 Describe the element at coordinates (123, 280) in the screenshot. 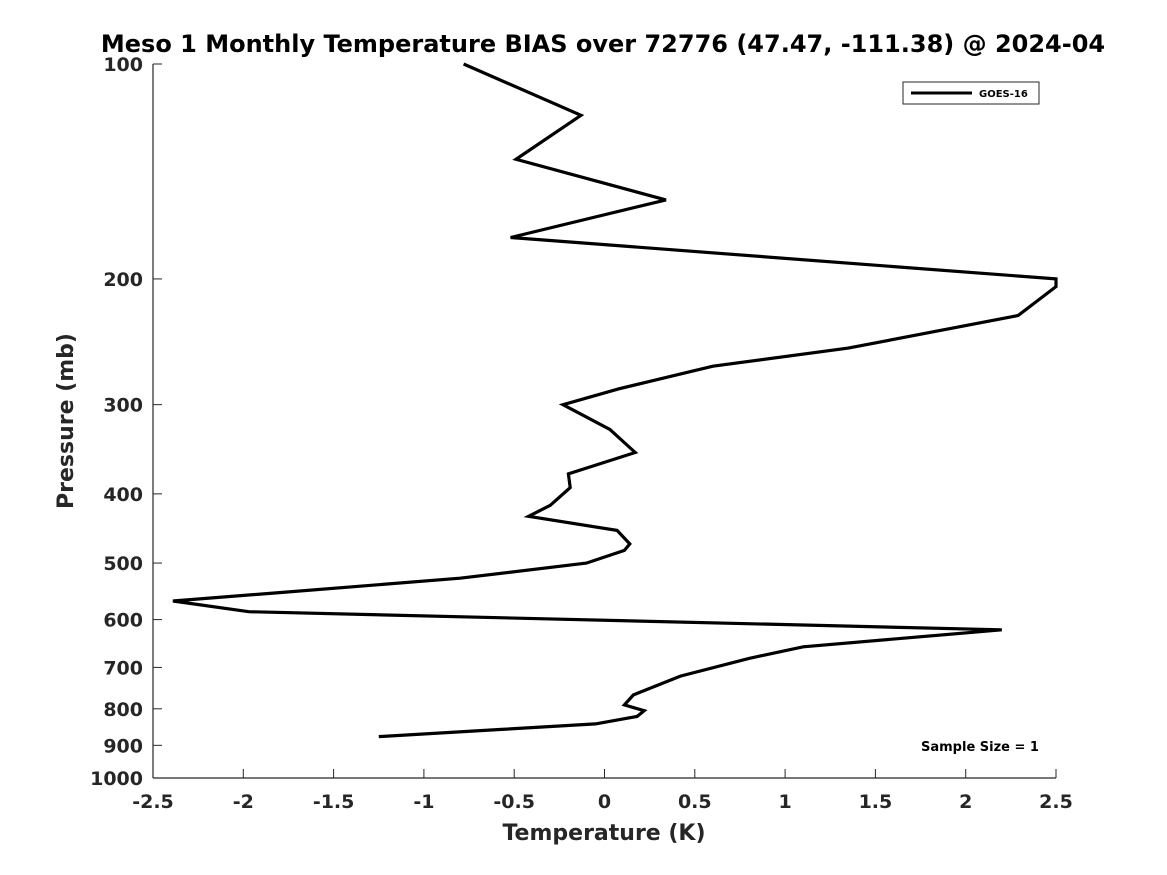

I see `y-tick-label: 200` at that location.